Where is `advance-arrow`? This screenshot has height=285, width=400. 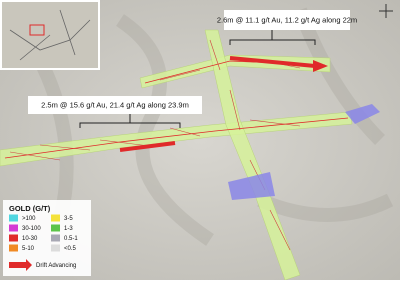 advance-arrow is located at coordinates (320, 66).